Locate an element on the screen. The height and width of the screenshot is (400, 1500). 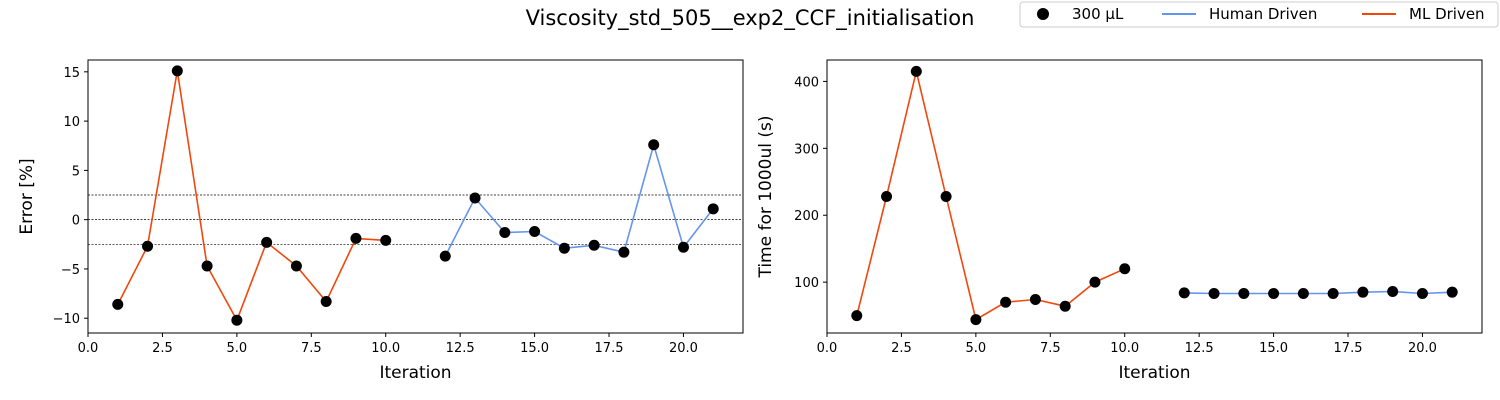
error-x-tick-label: 15.0 is located at coordinates (534, 348).